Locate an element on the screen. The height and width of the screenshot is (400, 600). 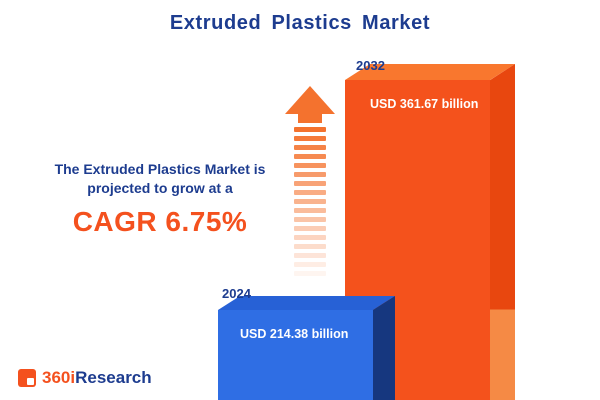
arrow-dashes is located at coordinates (310, 201).